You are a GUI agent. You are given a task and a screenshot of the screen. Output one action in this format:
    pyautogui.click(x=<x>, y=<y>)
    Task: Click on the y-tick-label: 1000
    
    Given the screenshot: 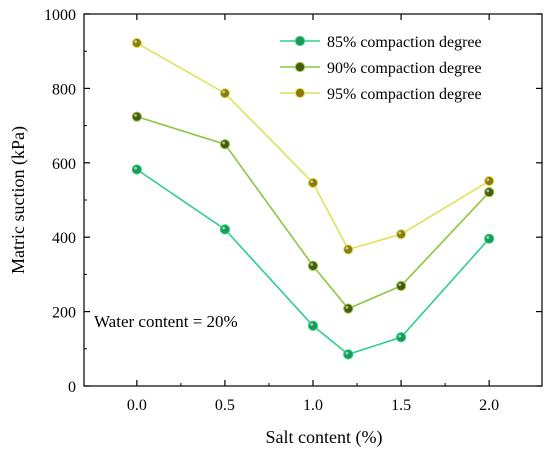 What is the action you would take?
    pyautogui.click(x=60, y=15)
    